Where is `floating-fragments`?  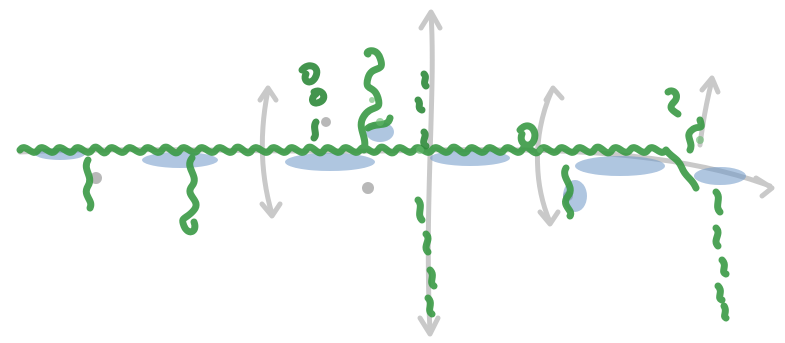
floating-fragments is located at coordinates (364, 106).